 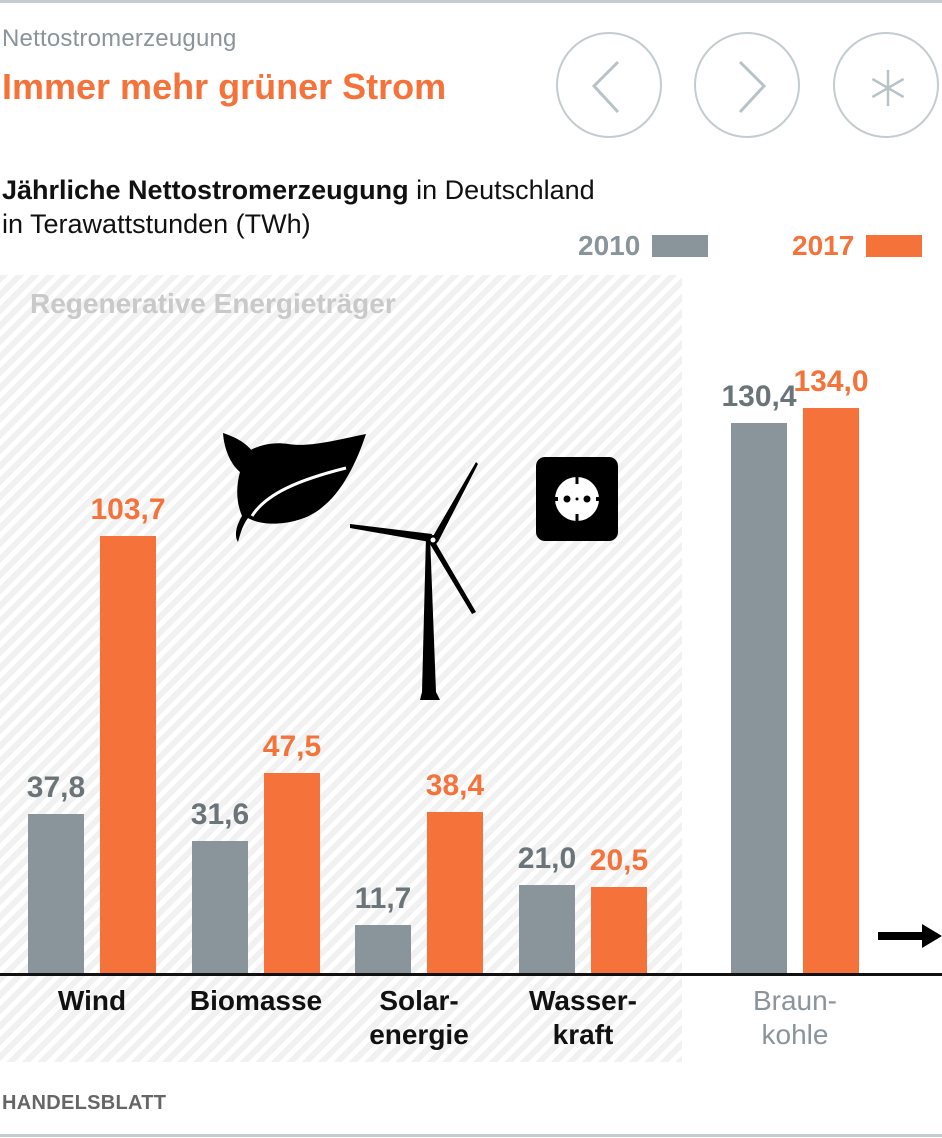 I want to click on next-button, so click(x=747, y=85).